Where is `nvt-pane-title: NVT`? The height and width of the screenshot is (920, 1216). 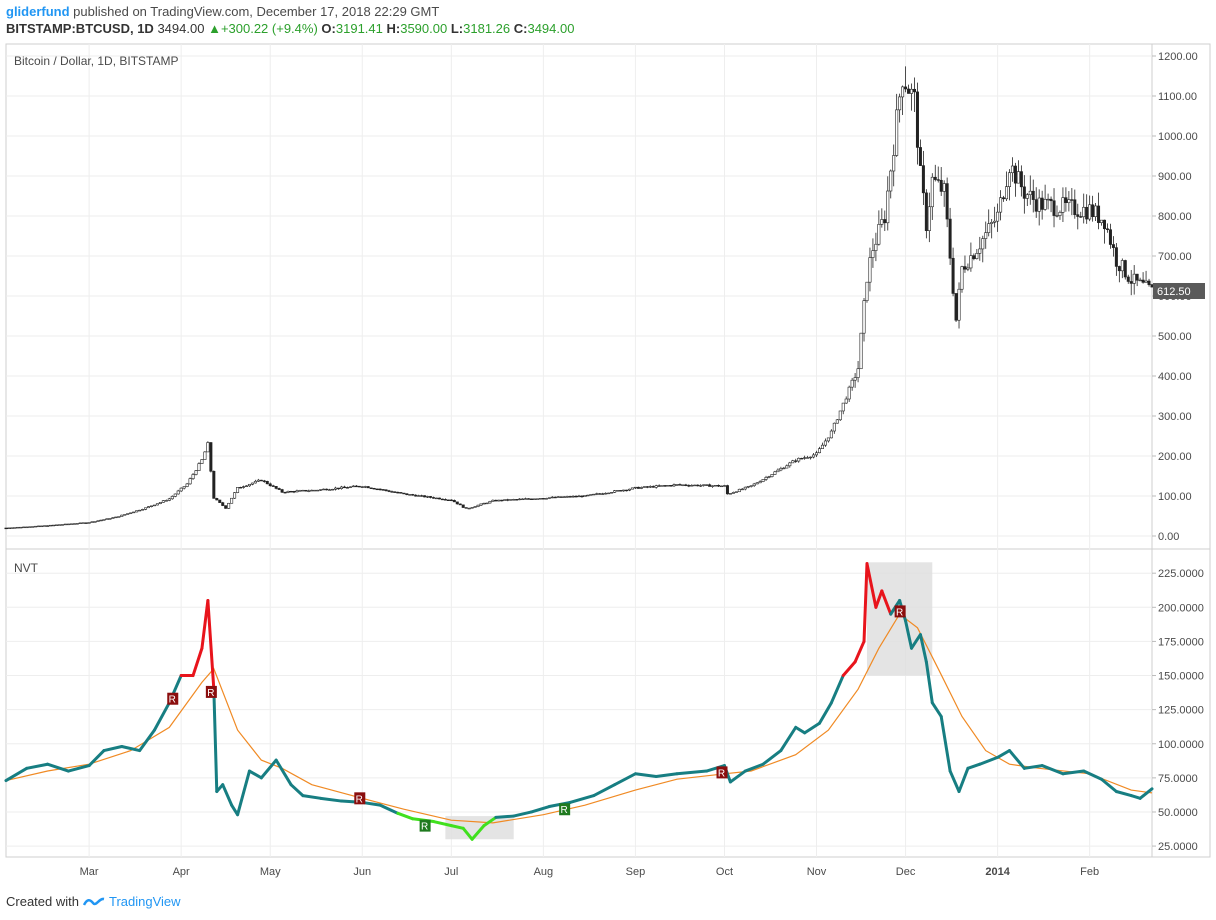 nvt-pane-title: NVT is located at coordinates (26, 568).